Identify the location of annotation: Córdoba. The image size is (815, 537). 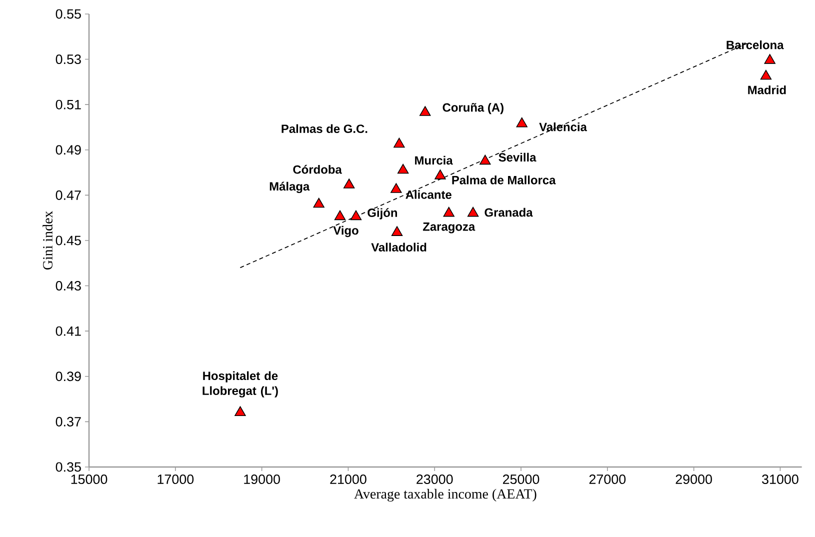
(317, 169).